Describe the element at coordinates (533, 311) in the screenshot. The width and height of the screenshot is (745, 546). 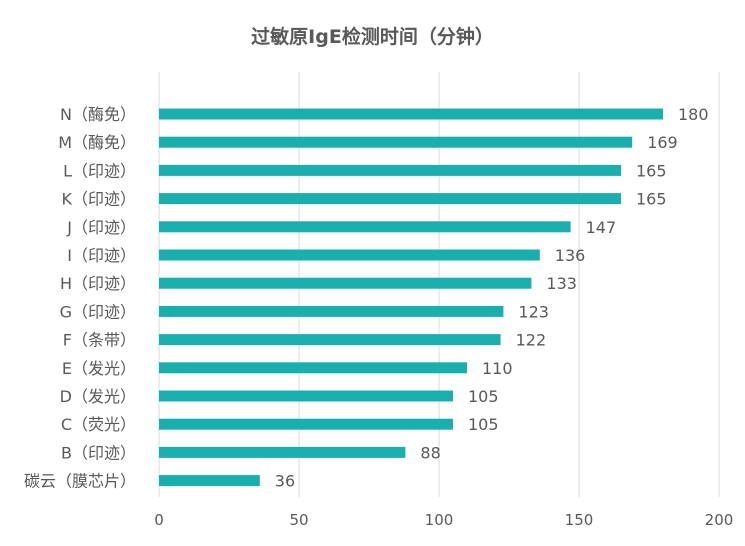
I see `data-label: 123` at that location.